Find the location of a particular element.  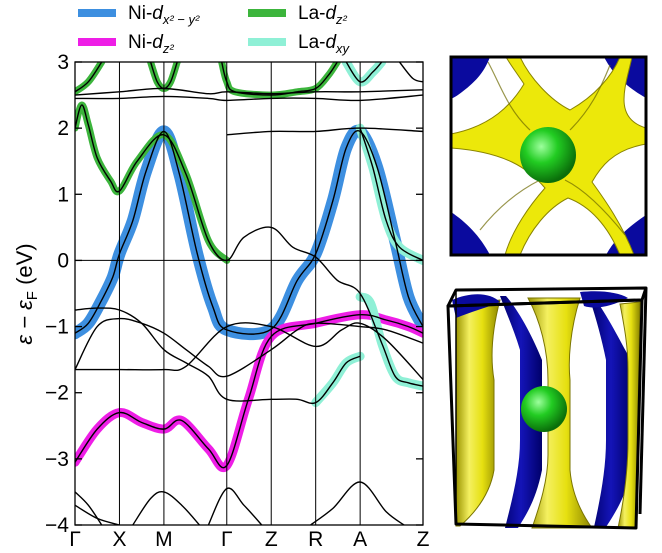

sheet-right is located at coordinates (629, 415).